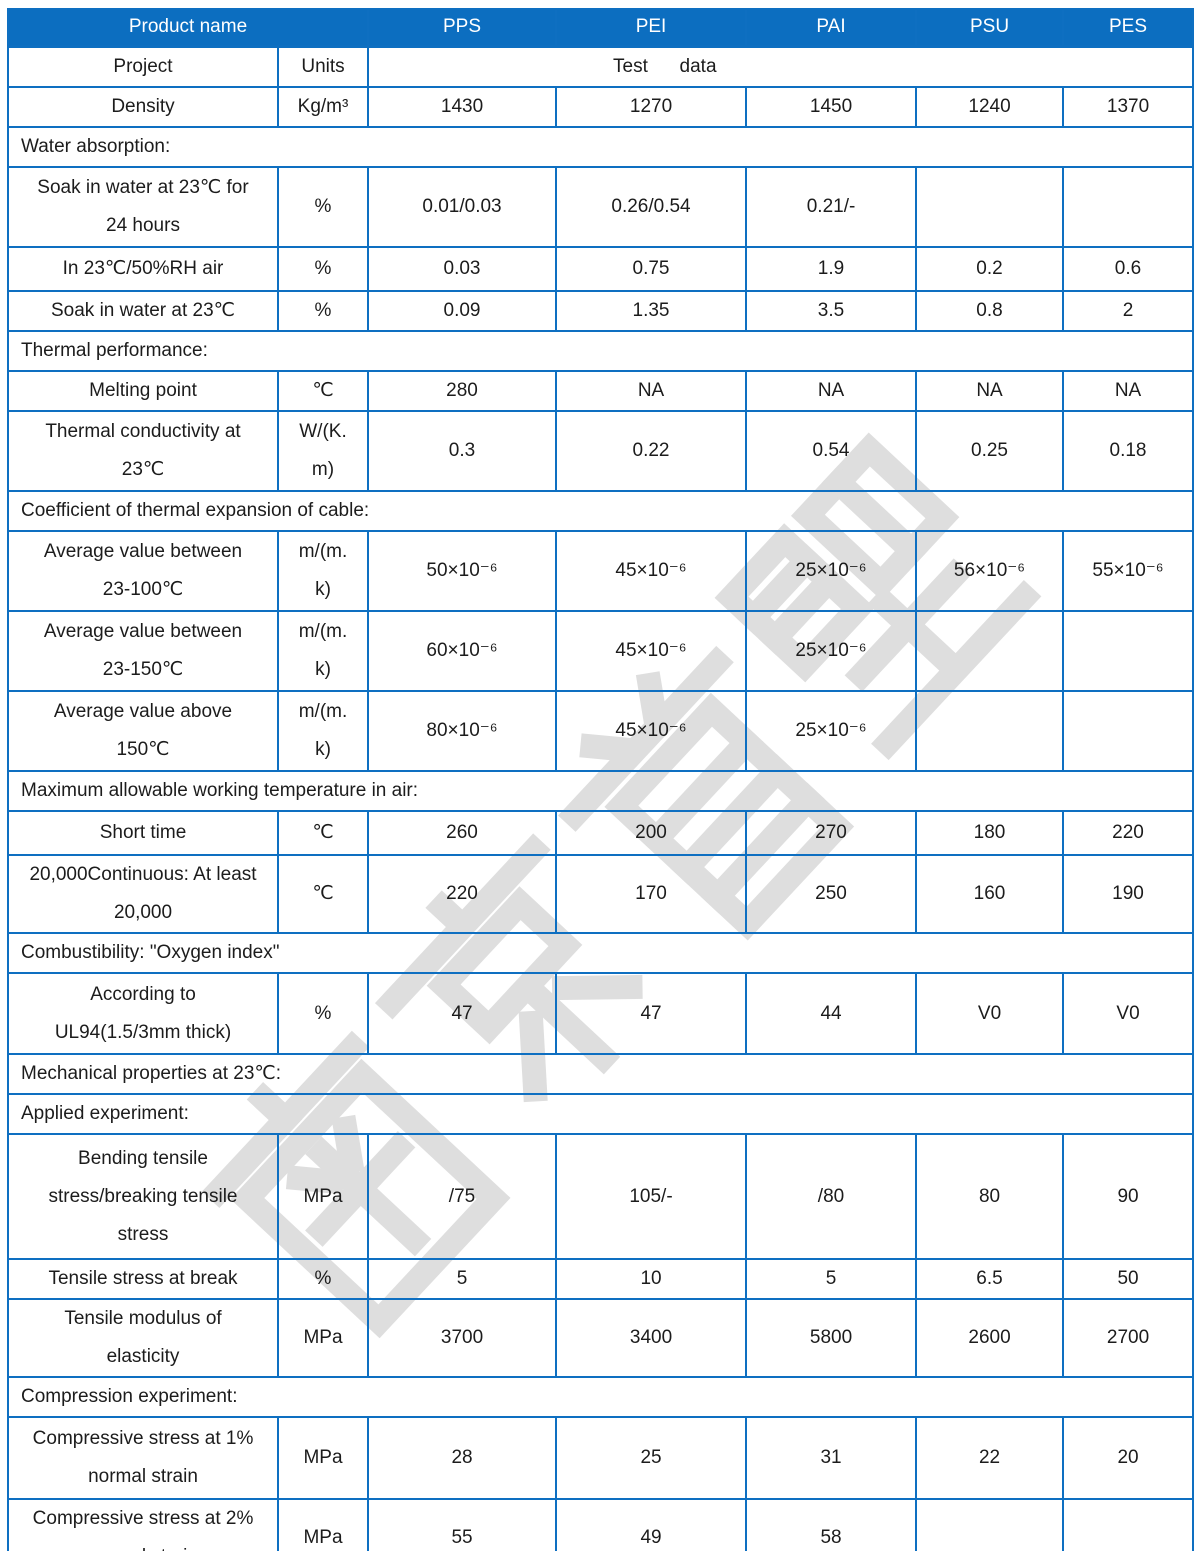 The height and width of the screenshot is (1551, 1200). What do you see at coordinates (651, 1524) in the screenshot?
I see `cell-value: 49` at bounding box center [651, 1524].